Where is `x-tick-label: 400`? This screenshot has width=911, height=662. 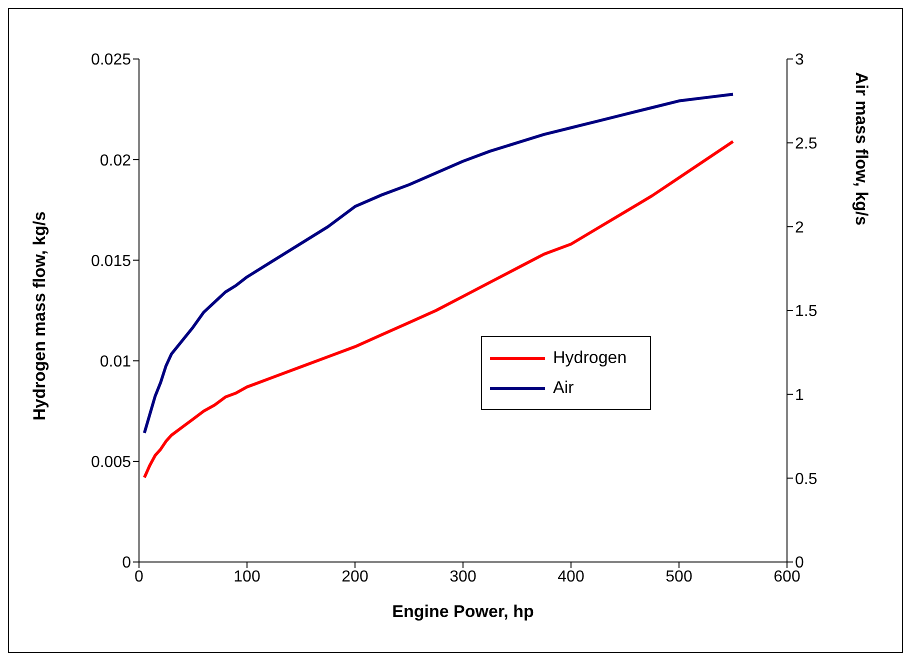 x-tick-label: 400 is located at coordinates (571, 577).